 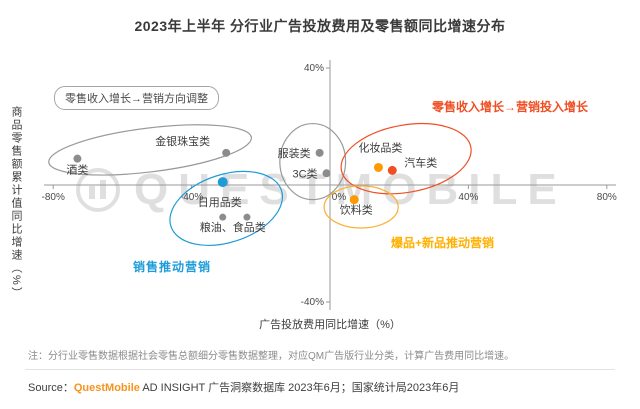 What do you see at coordinates (16, 203) in the screenshot?
I see `y-axis-label: 商品零售额累计值同比增速（%）` at bounding box center [16, 203].